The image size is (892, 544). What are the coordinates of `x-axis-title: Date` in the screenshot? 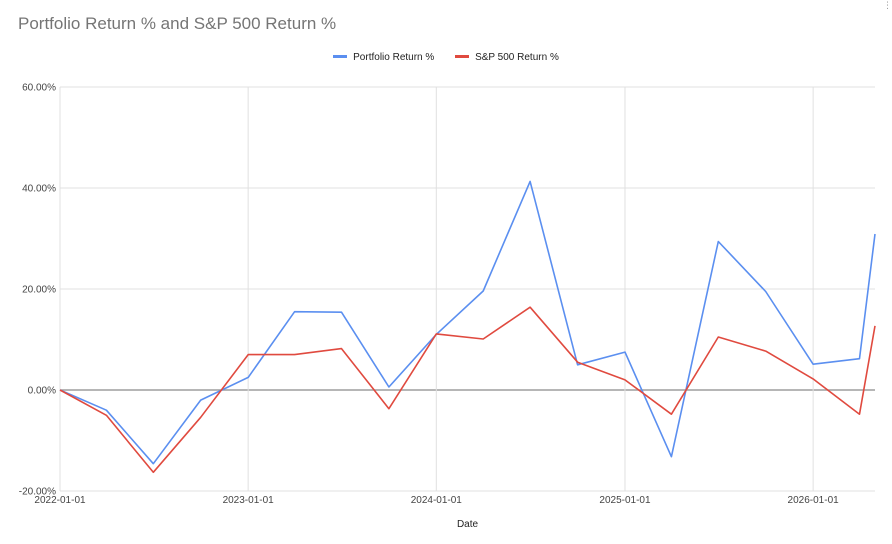 It's located at (468, 524).